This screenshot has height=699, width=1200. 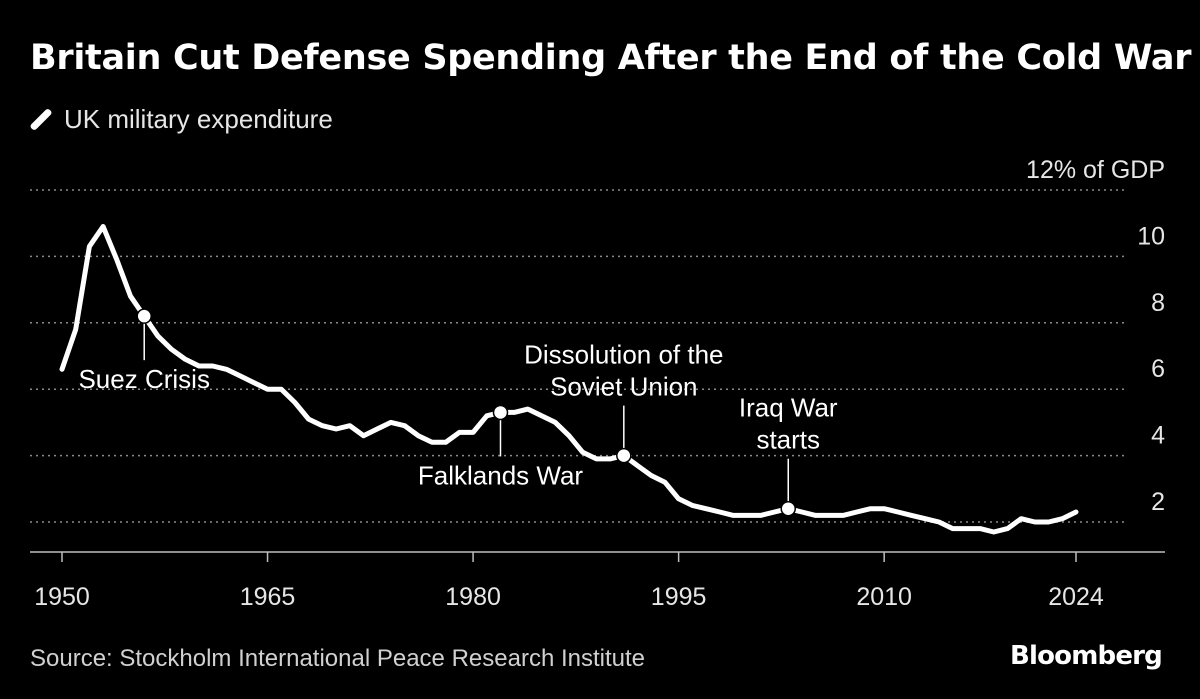 I want to click on x-tick-label: 1965, so click(x=268, y=597).